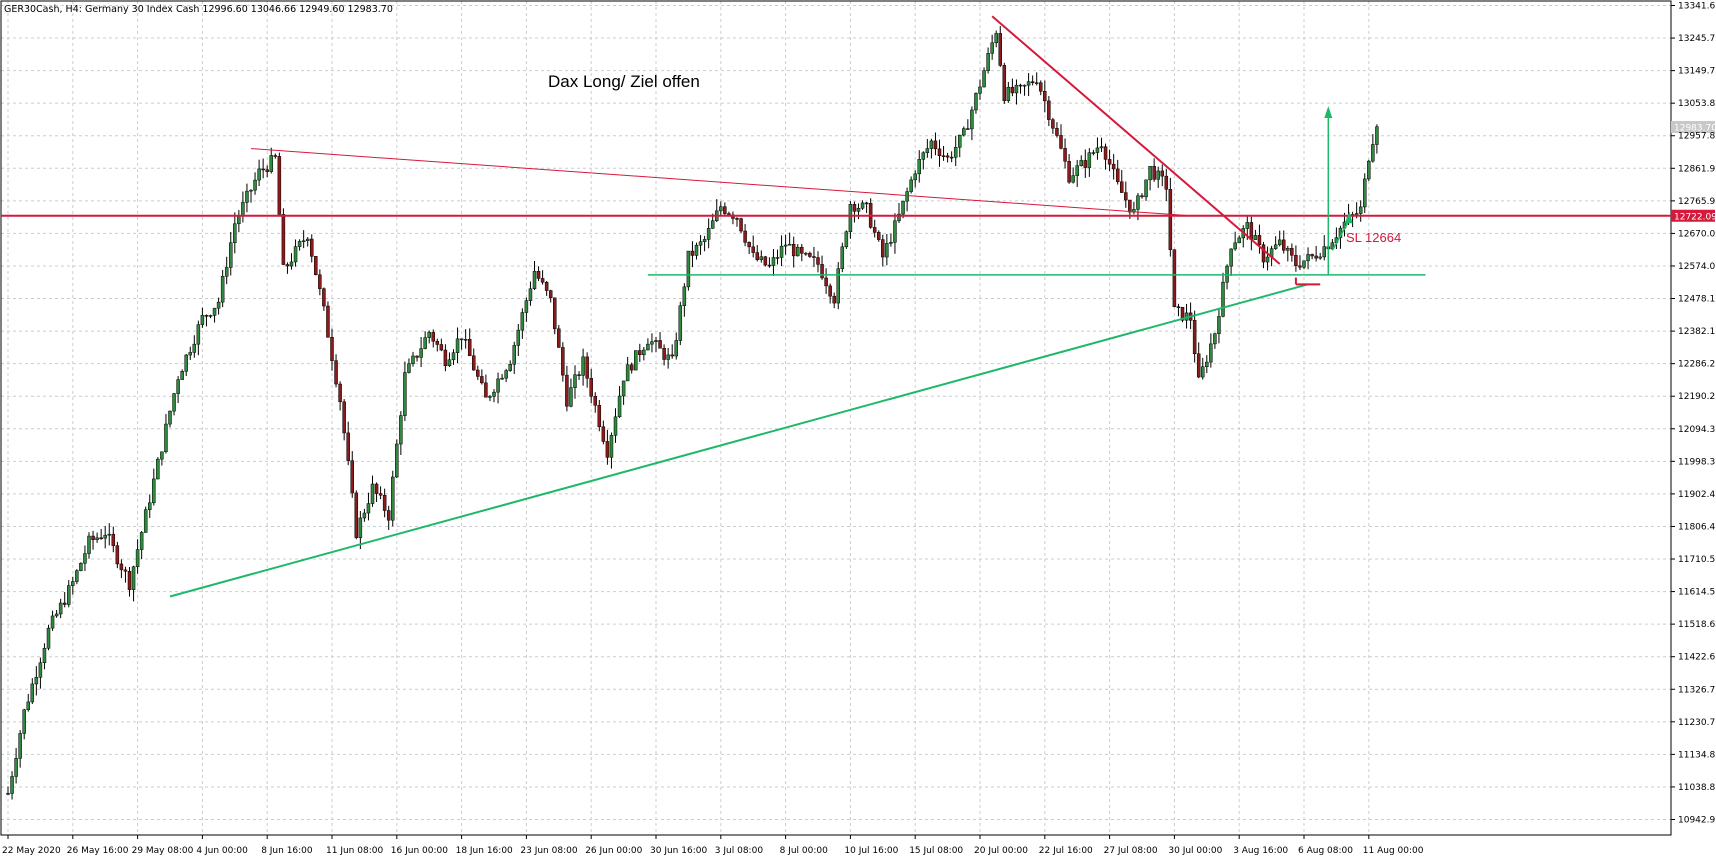  I want to click on header-description: Germany 30 Index Cash, so click(142, 9).